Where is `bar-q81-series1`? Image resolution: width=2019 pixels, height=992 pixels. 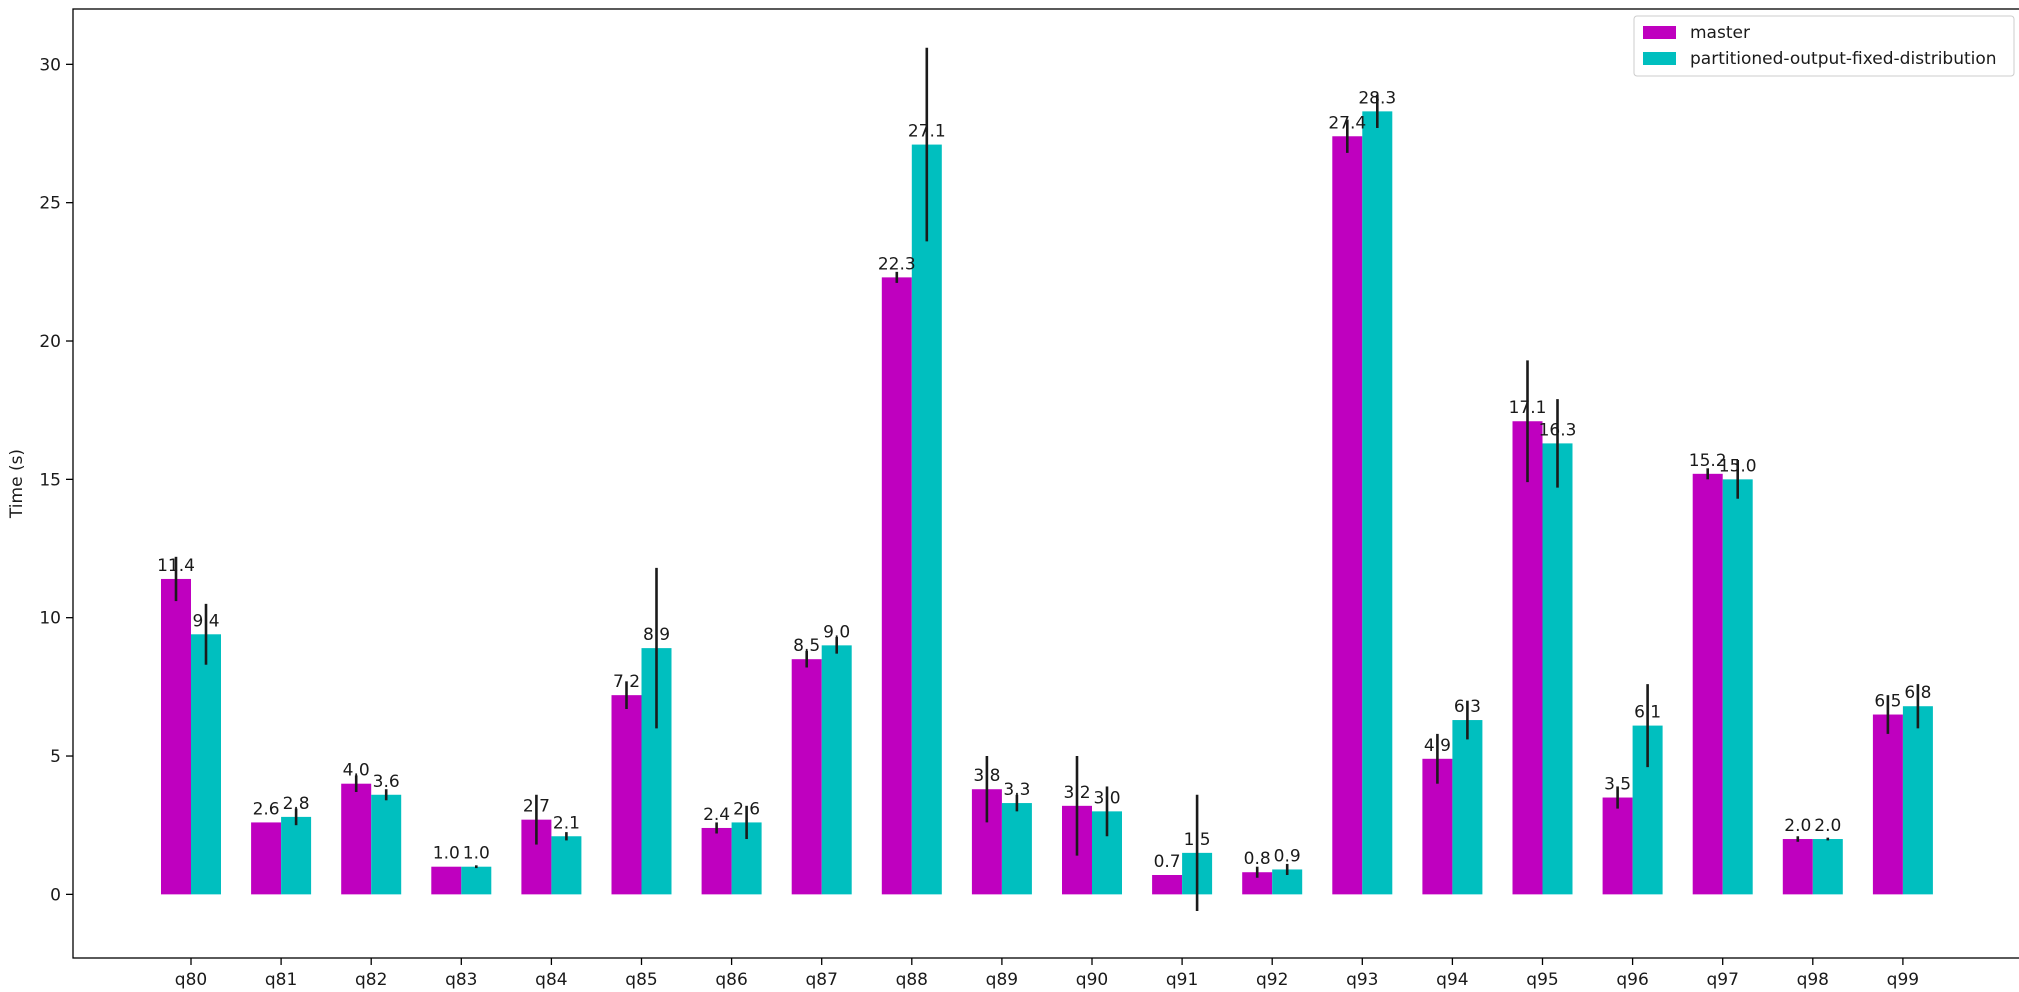
bar-q81-series1 is located at coordinates (266, 858).